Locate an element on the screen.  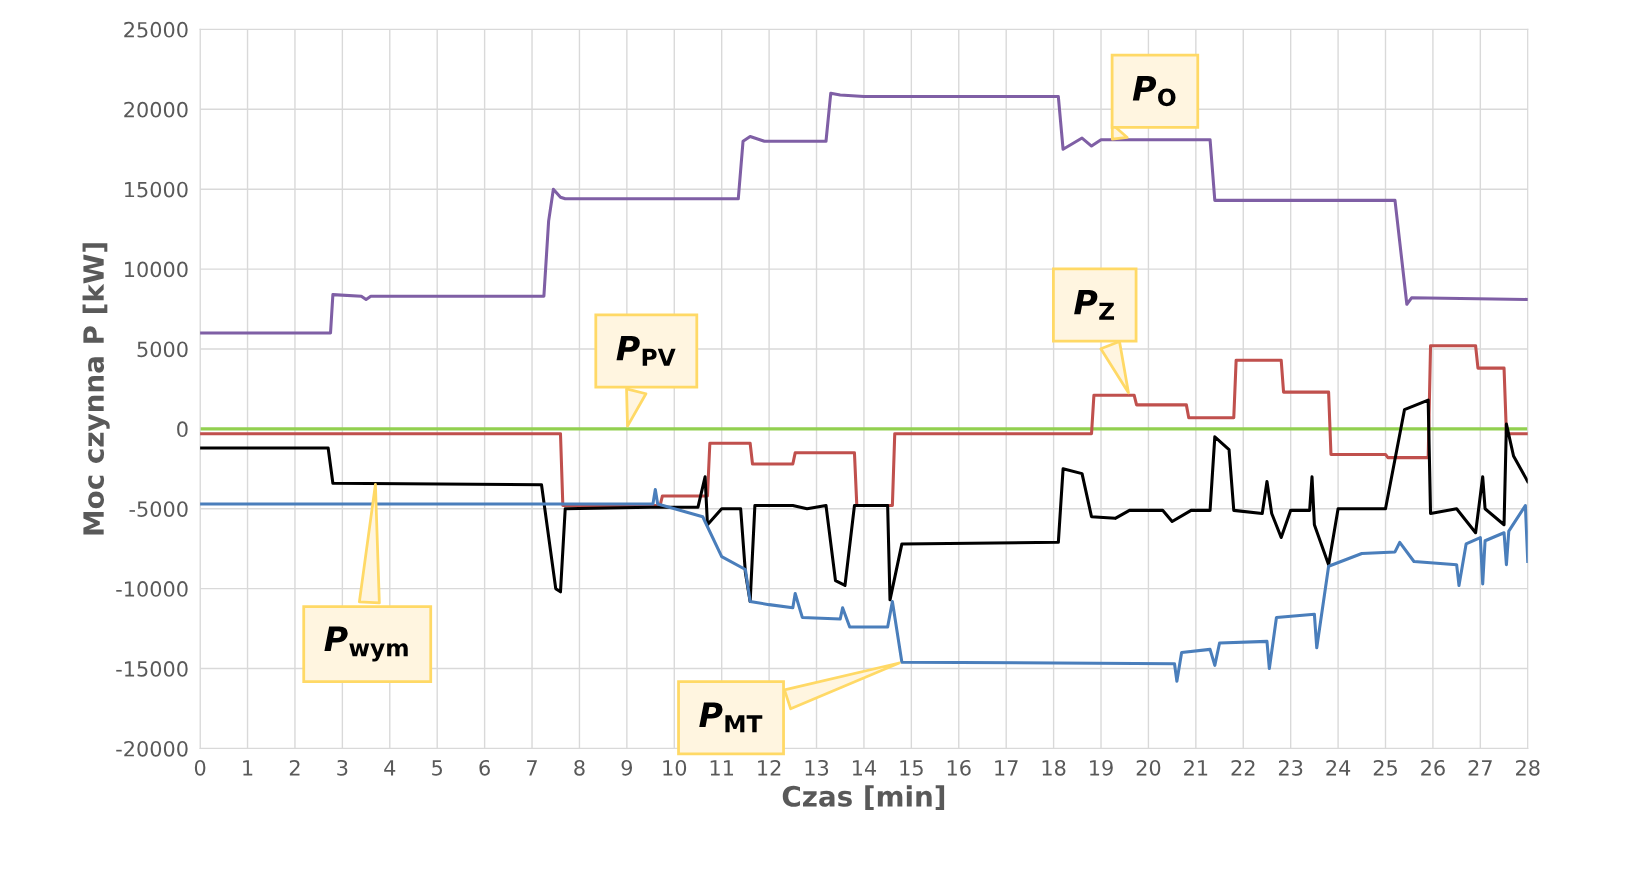
x-tick-label: 15 is located at coordinates (911, 768).